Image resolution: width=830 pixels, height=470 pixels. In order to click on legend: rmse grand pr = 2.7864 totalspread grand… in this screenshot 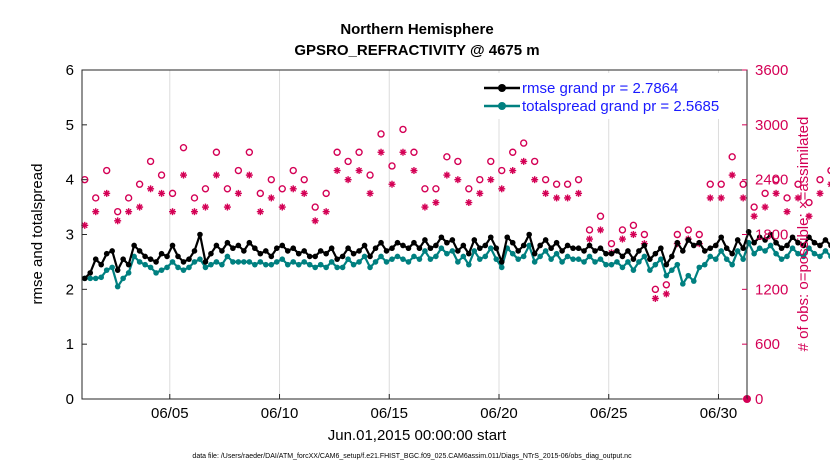, I will do `click(611, 96)`.